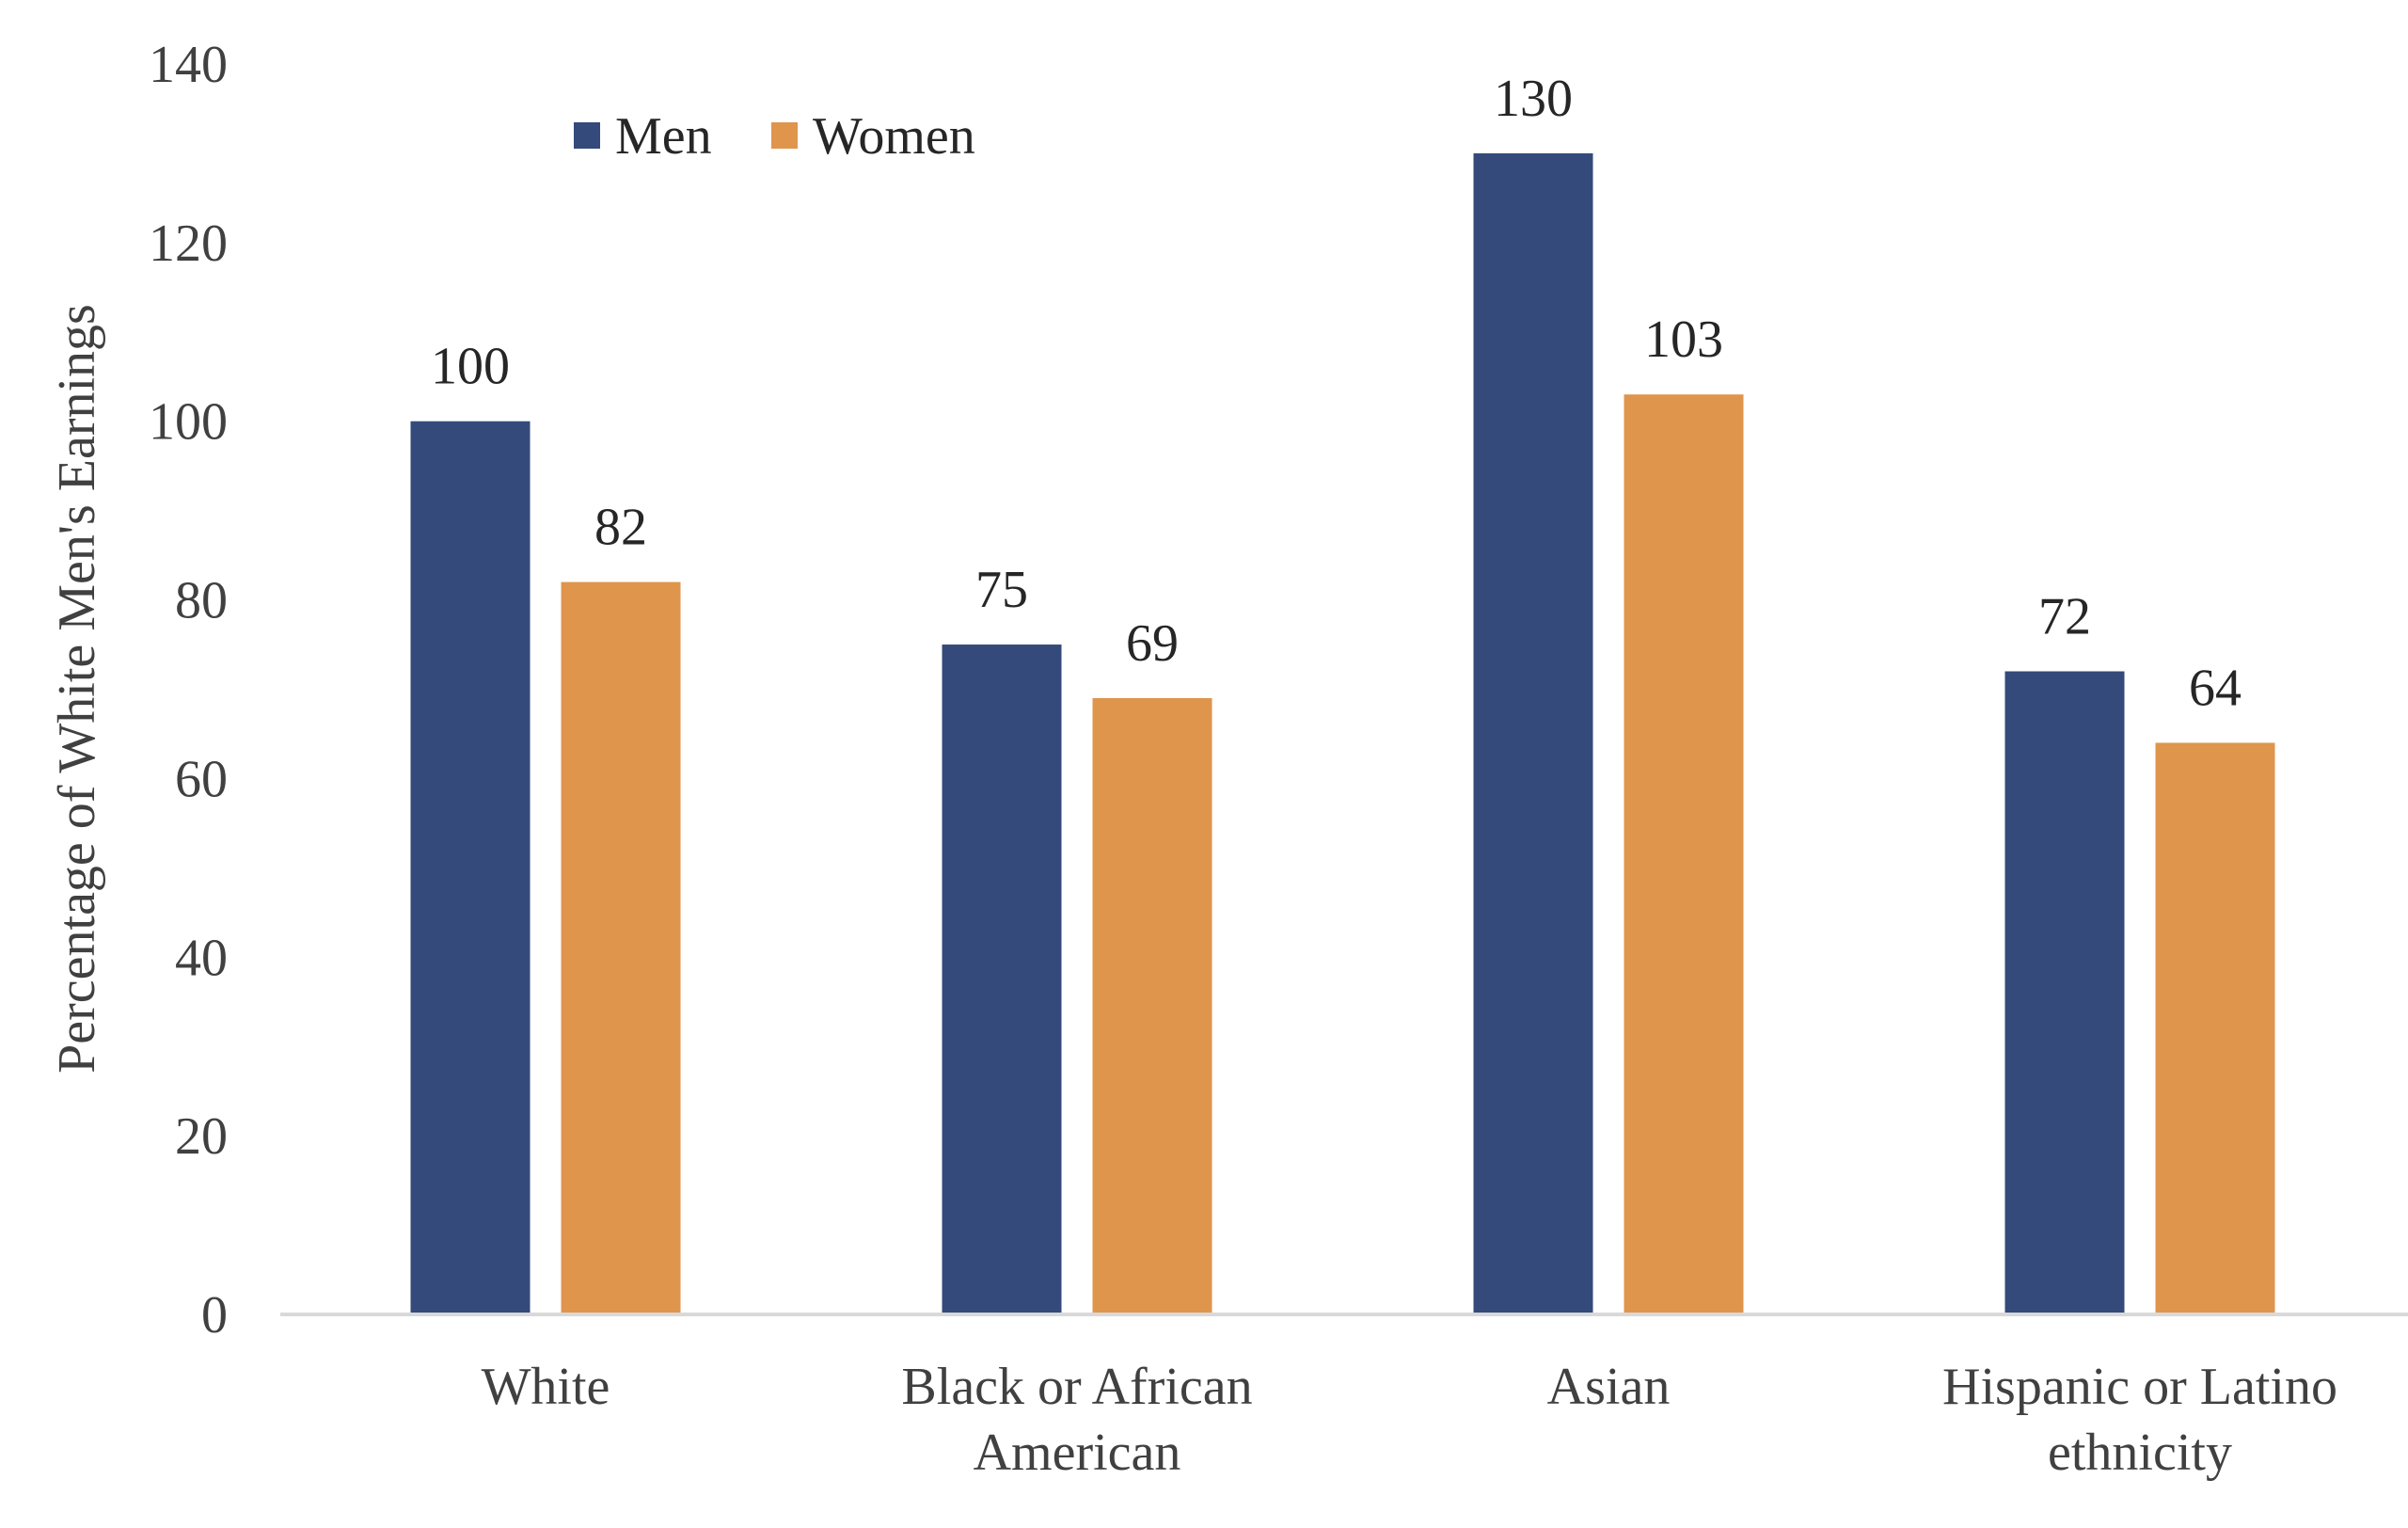  I want to click on category-label: American, so click(1078, 1453).